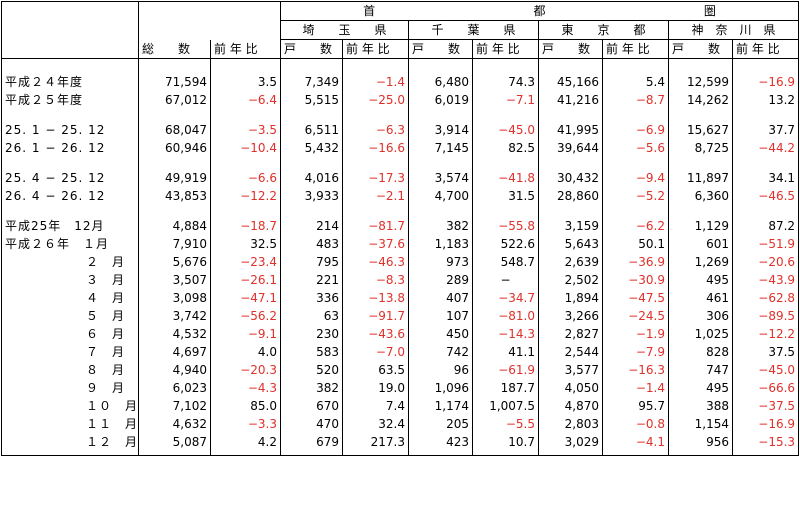 This screenshot has height=515, width=800. What do you see at coordinates (635, 262) in the screenshot?
I see `tokyo-ratio: −36.9` at bounding box center [635, 262].